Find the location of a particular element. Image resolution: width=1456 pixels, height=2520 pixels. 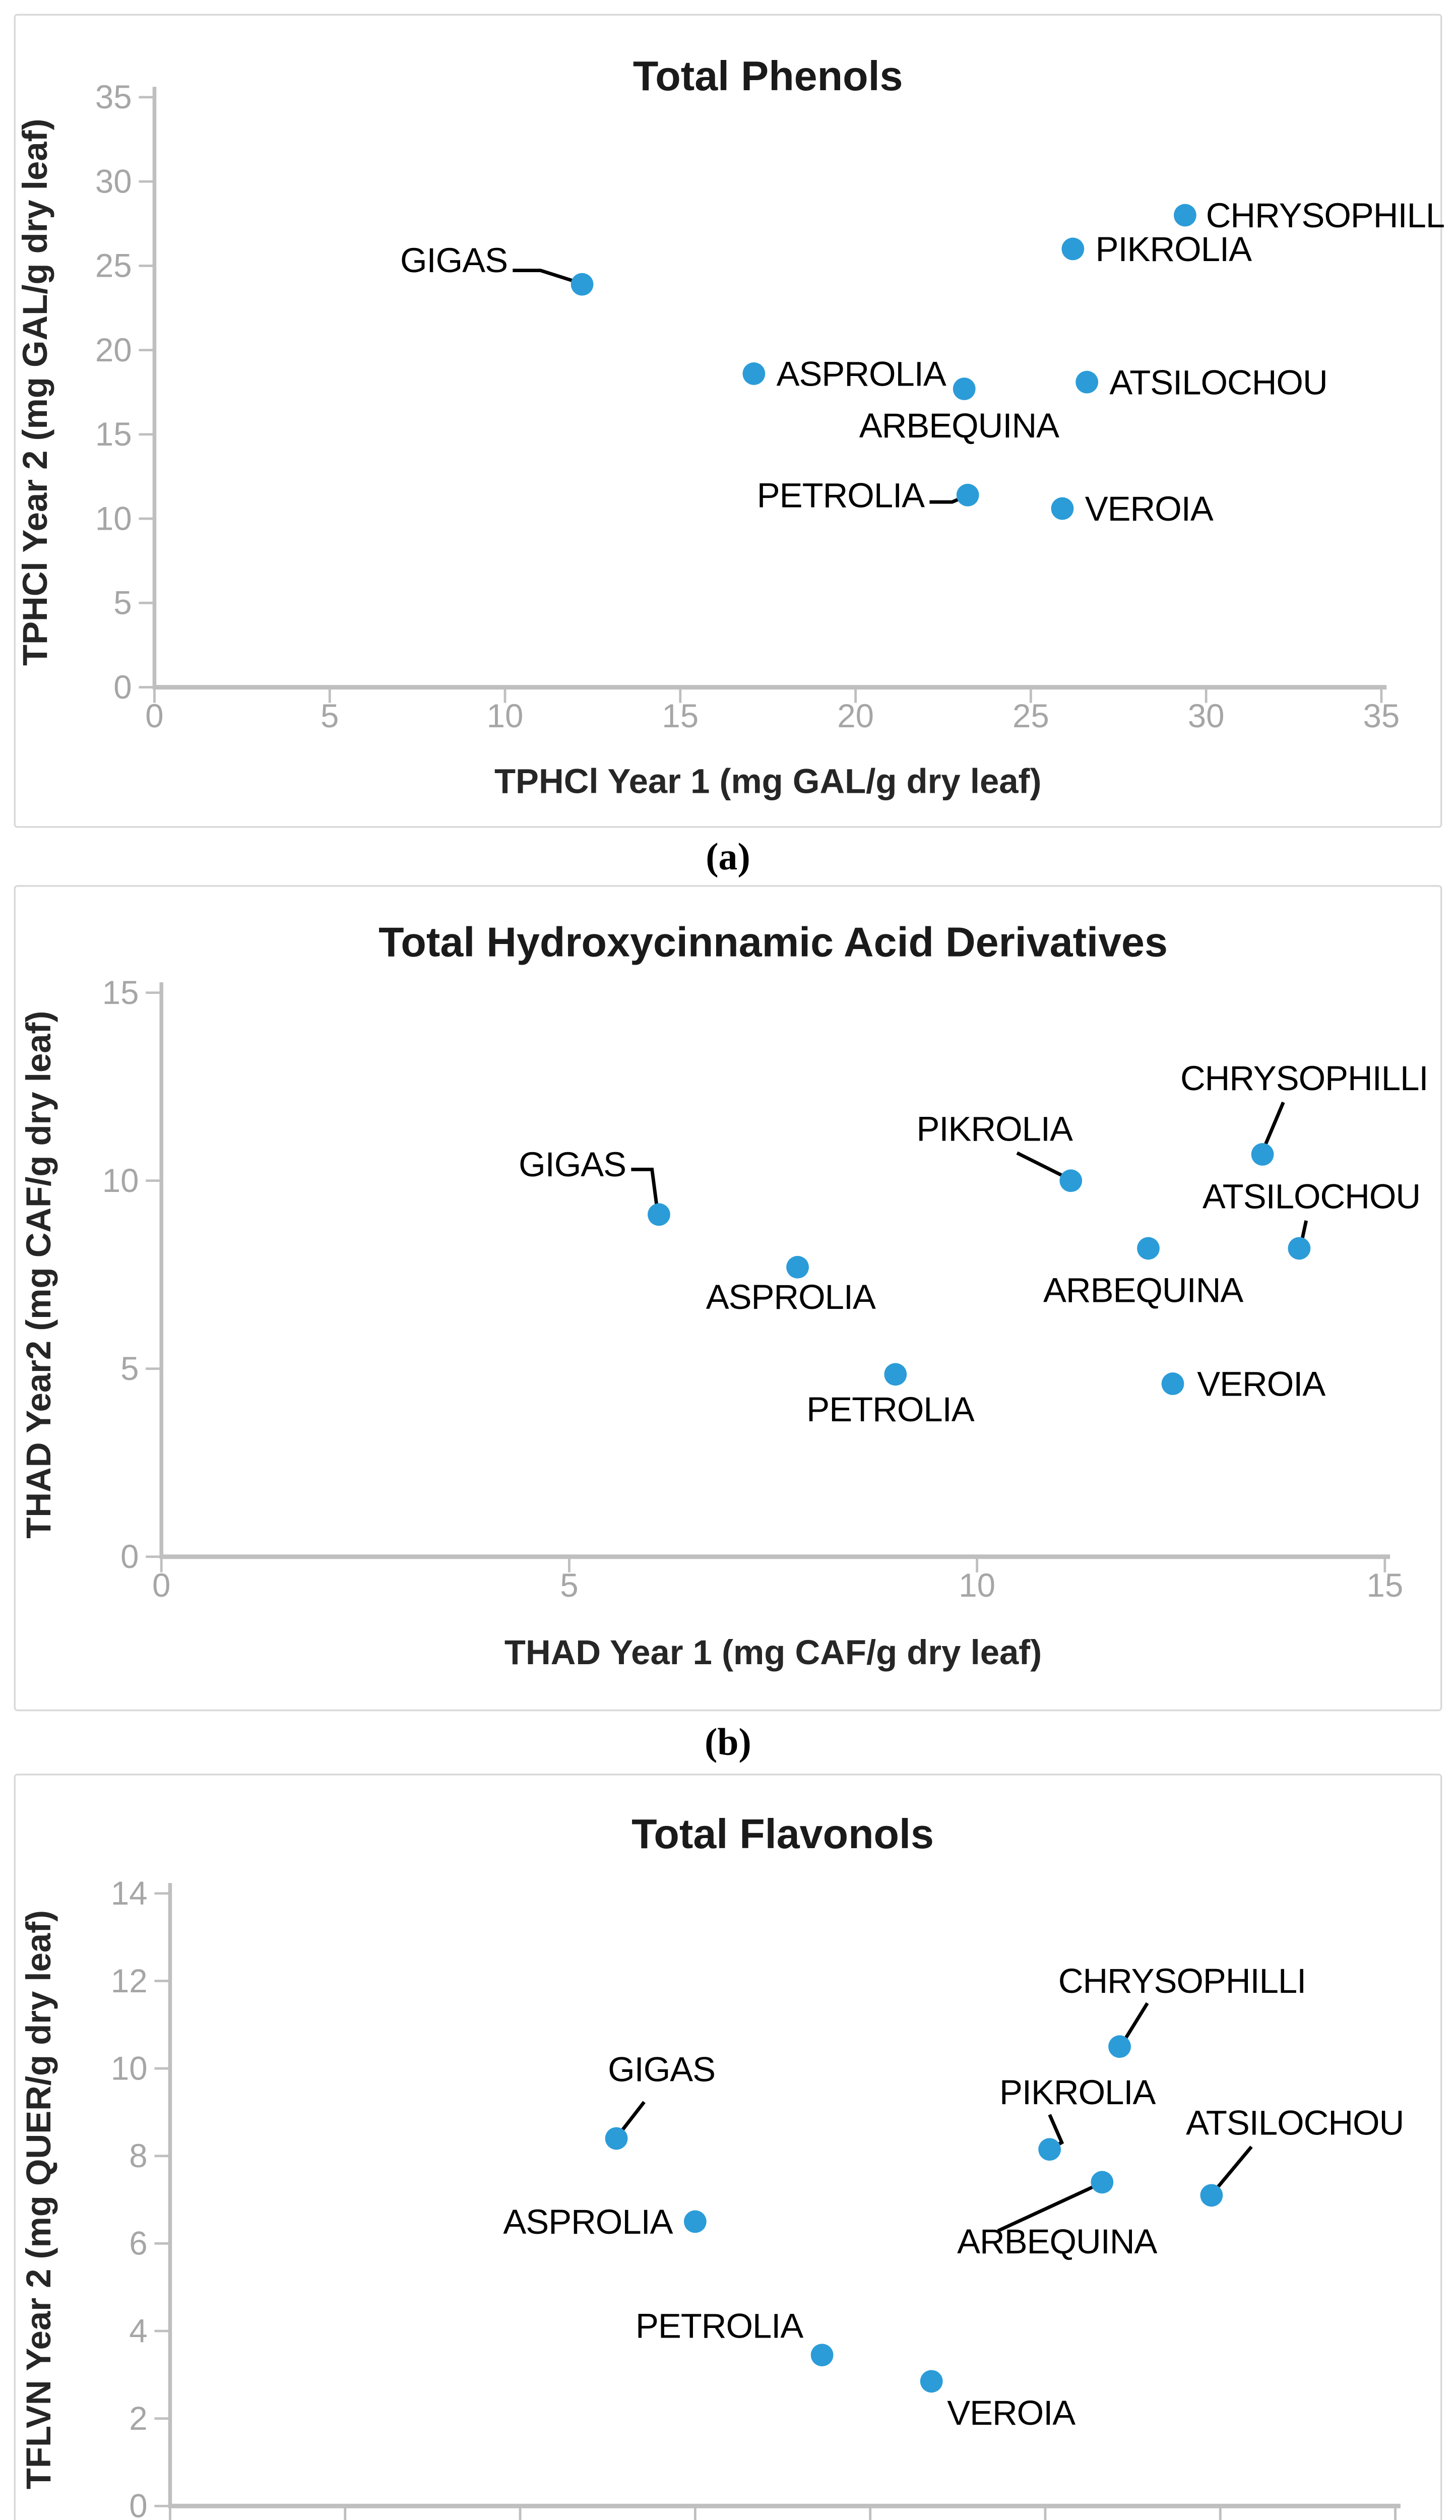

y-tick-label: 6 is located at coordinates (138, 2243).